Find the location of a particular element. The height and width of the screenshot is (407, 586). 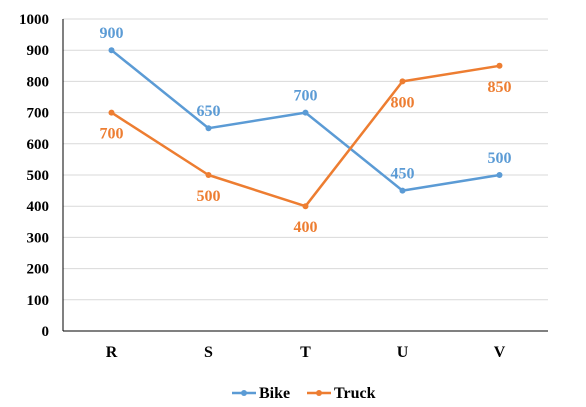

data-label: 900 is located at coordinates (112, 33).